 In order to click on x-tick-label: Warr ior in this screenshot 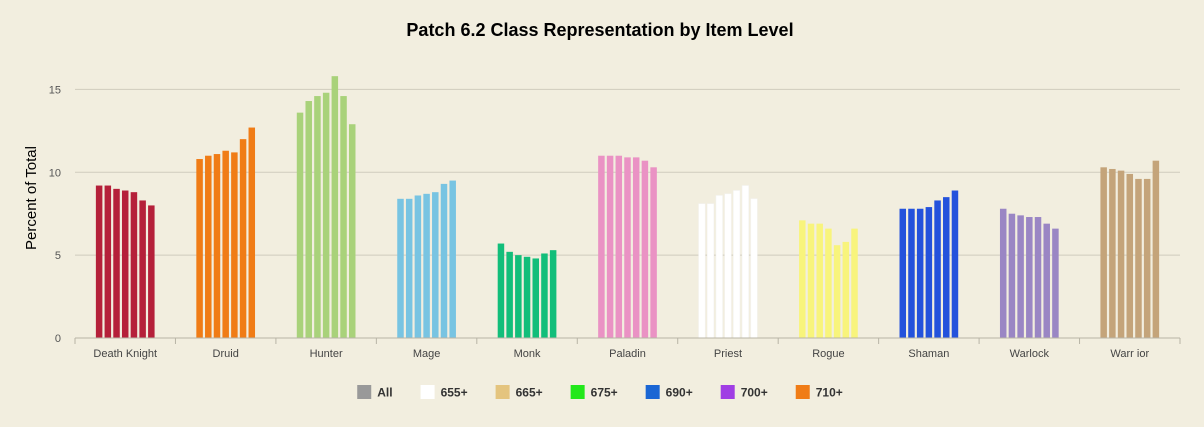, I will do `click(1129, 354)`.